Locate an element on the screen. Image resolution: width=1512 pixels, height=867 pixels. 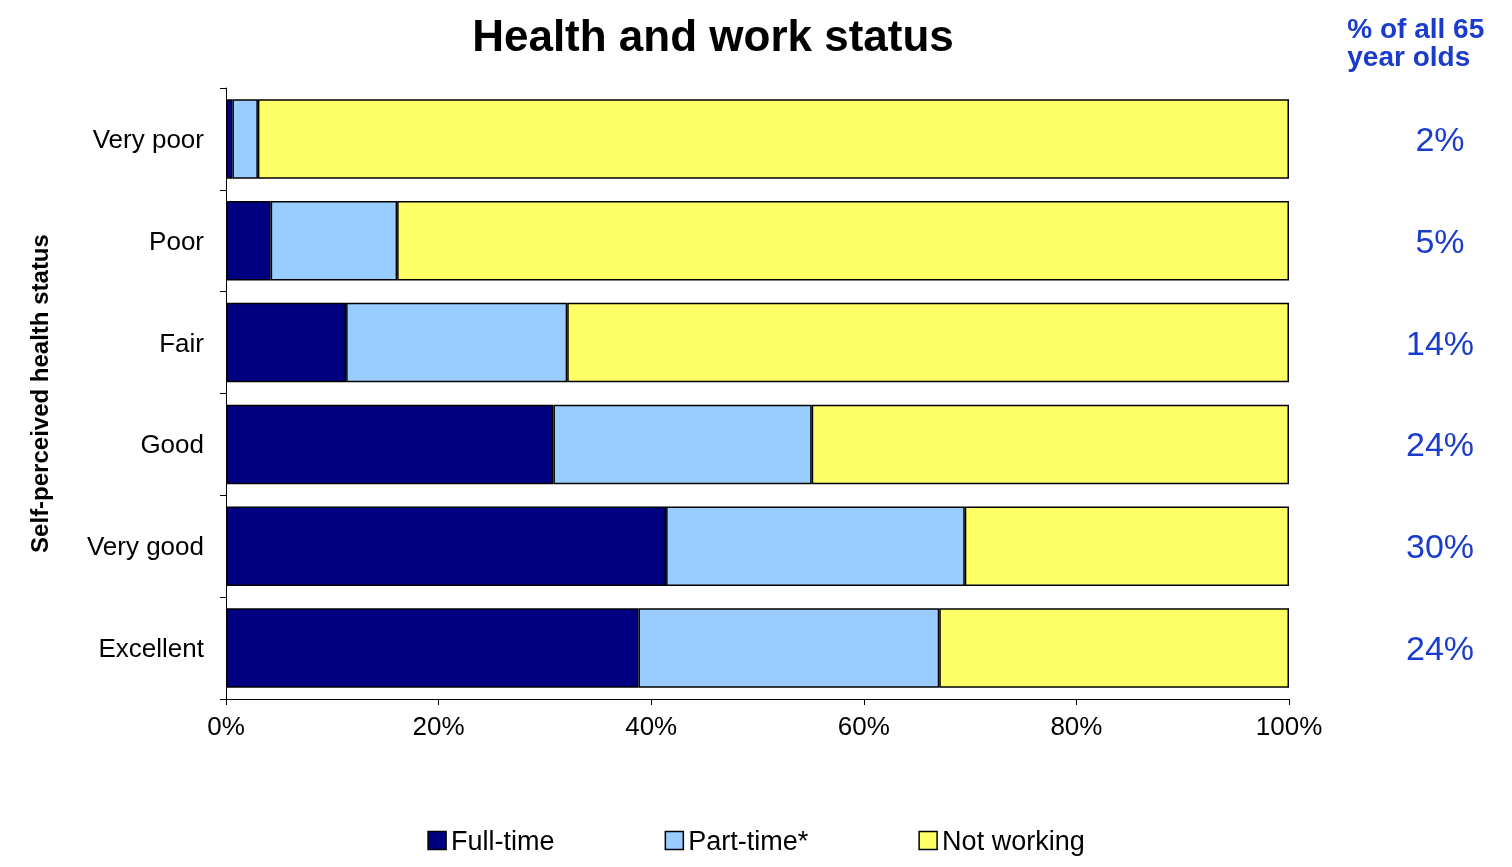
y-tick-label: Very good is located at coordinates (145, 546).